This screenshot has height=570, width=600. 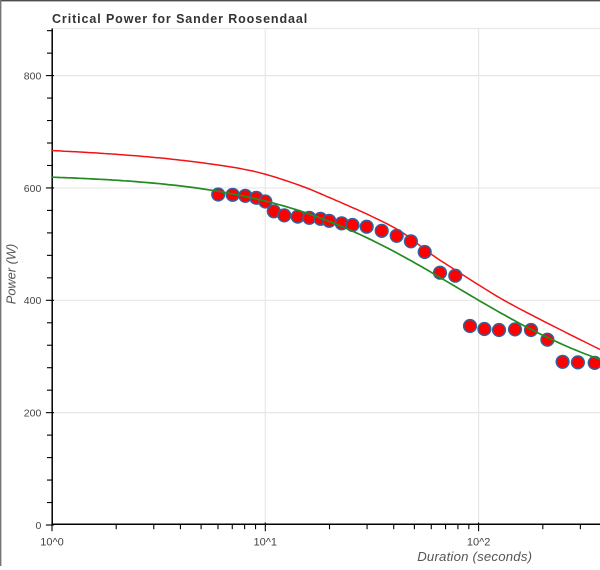 What do you see at coordinates (479, 542) in the screenshot?
I see `svg-text: 10^2` at bounding box center [479, 542].